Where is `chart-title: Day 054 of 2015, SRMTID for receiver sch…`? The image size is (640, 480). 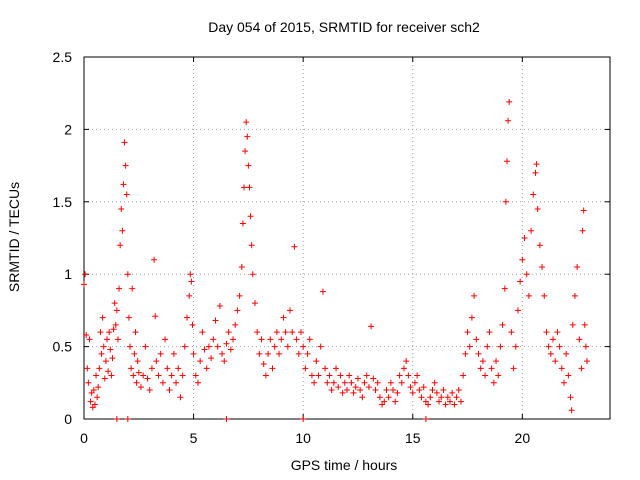
chart-title: Day 054 of 2015, SRMTID for receiver sch… is located at coordinates (344, 27).